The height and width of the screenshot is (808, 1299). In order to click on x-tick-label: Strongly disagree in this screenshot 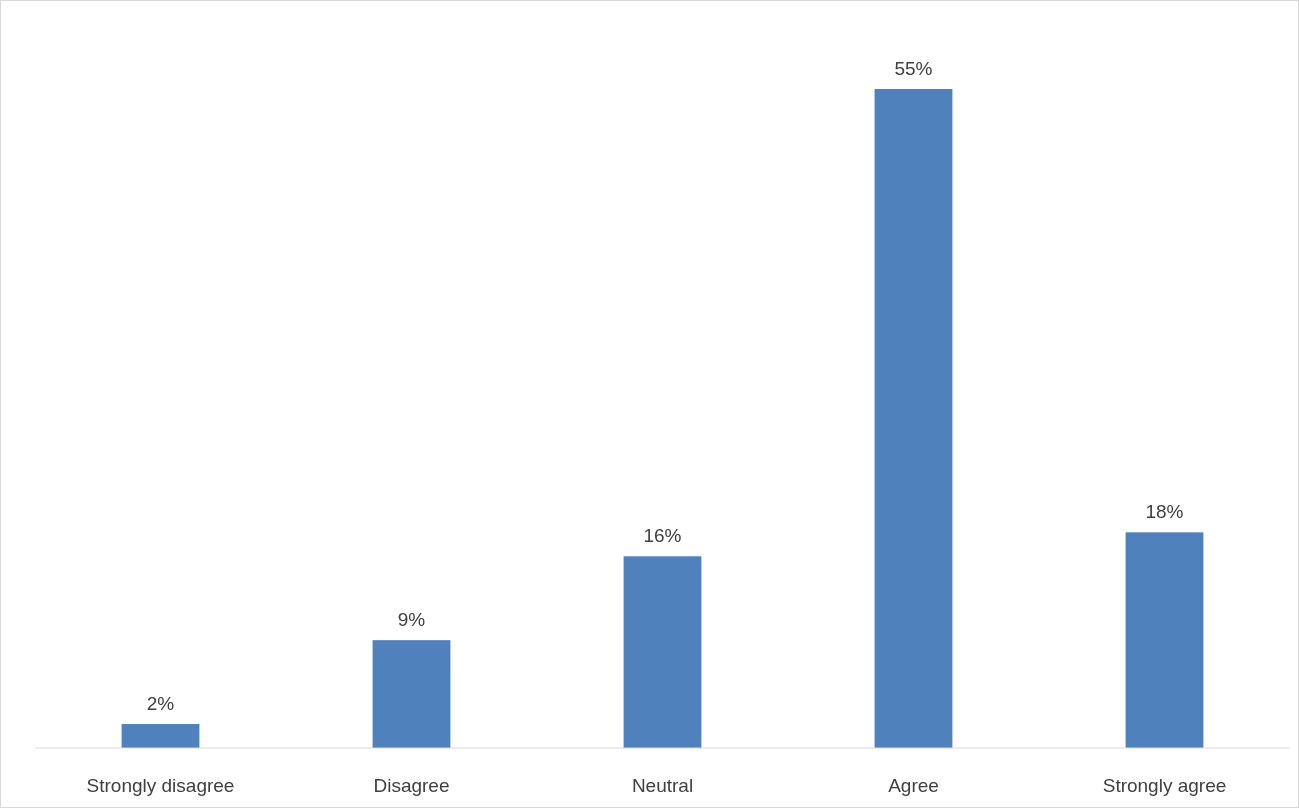, I will do `click(160, 785)`.